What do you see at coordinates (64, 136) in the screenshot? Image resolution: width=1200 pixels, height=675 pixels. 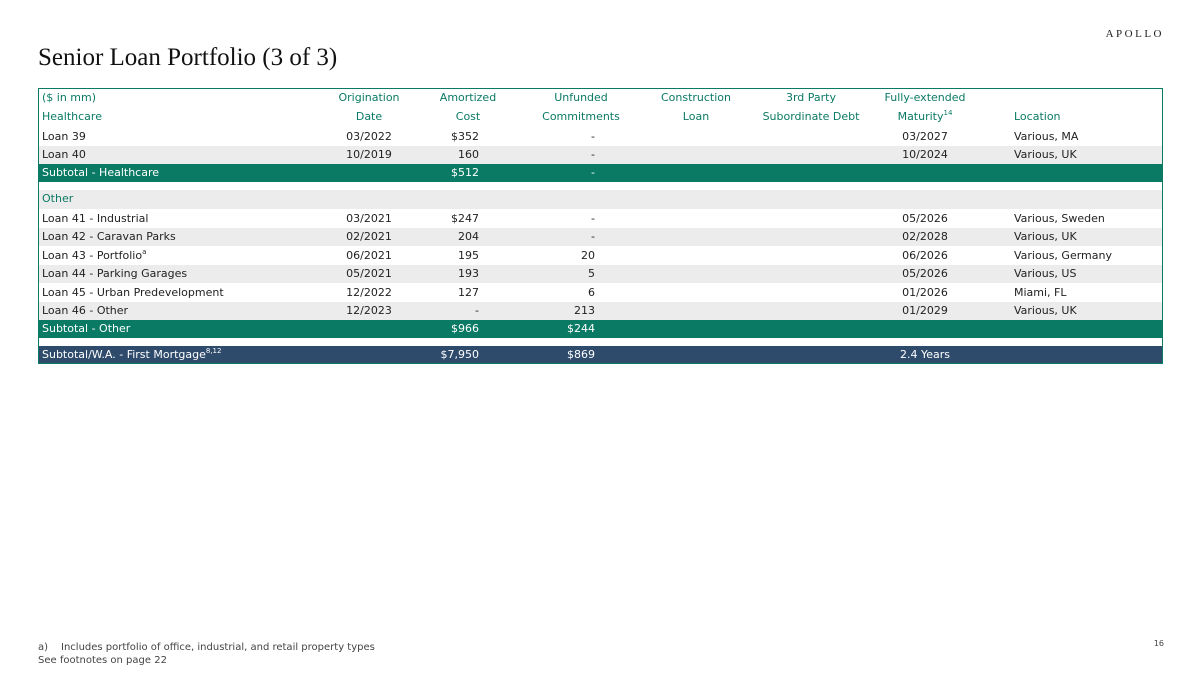 I see `cell-text: Loan 39` at bounding box center [64, 136].